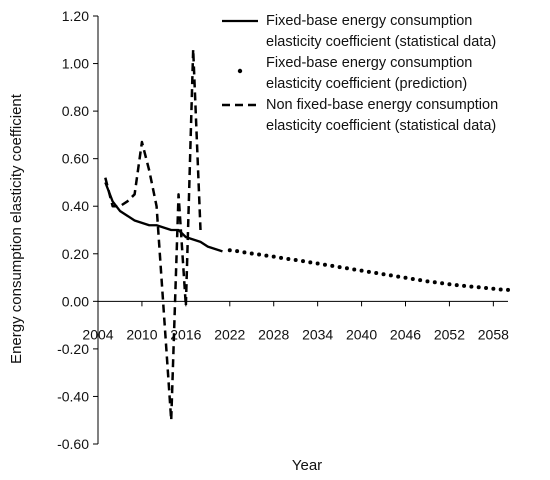 Image resolution: width=550 pixels, height=480 pixels. Describe the element at coordinates (75, 64) in the screenshot. I see `y-tick-label: 1.00` at that location.